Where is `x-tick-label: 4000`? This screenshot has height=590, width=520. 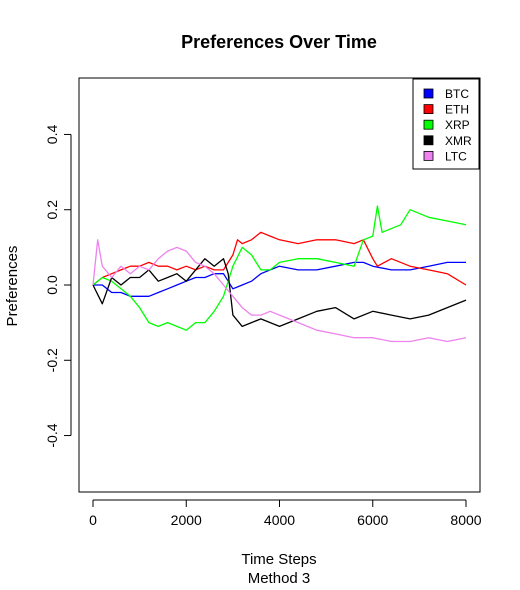
x-tick-label: 4000 is located at coordinates (279, 520).